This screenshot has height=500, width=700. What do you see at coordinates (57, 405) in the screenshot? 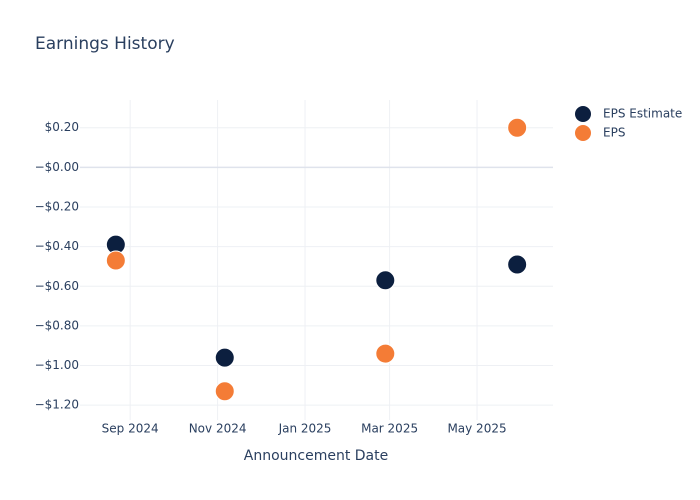
I see `y-tick-label: −$1.20` at bounding box center [57, 405].